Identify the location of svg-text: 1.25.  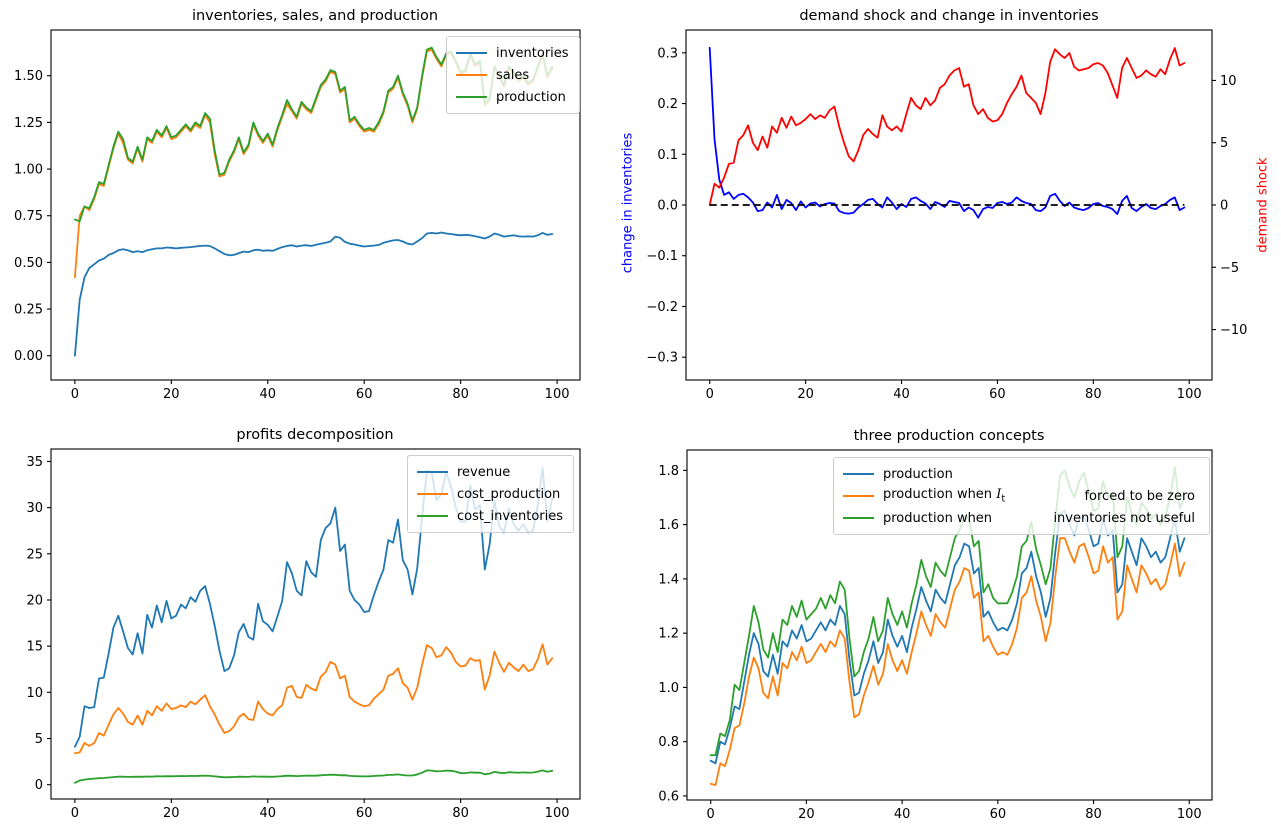
(28, 123).